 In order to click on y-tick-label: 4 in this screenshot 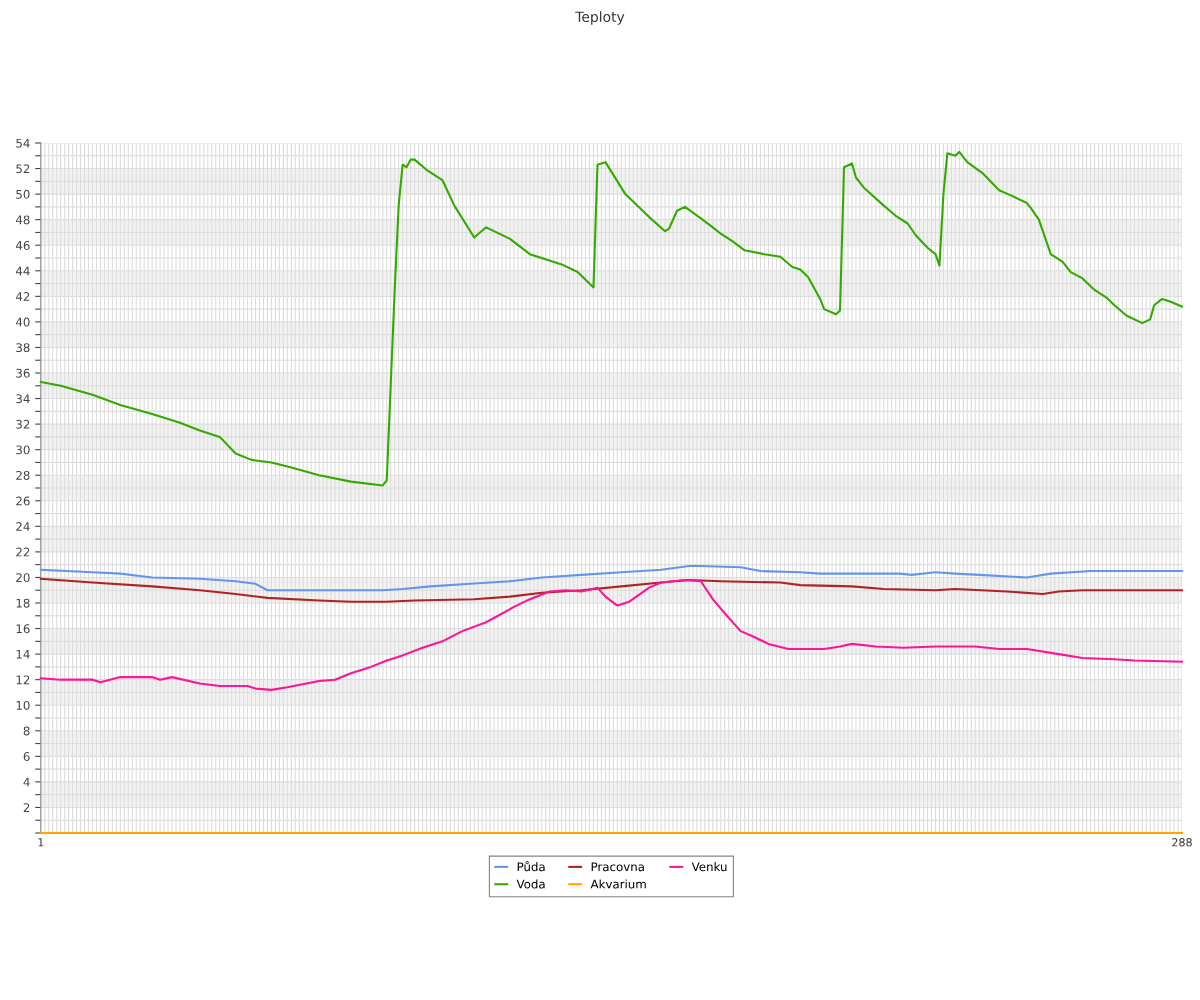, I will do `click(26, 782)`.